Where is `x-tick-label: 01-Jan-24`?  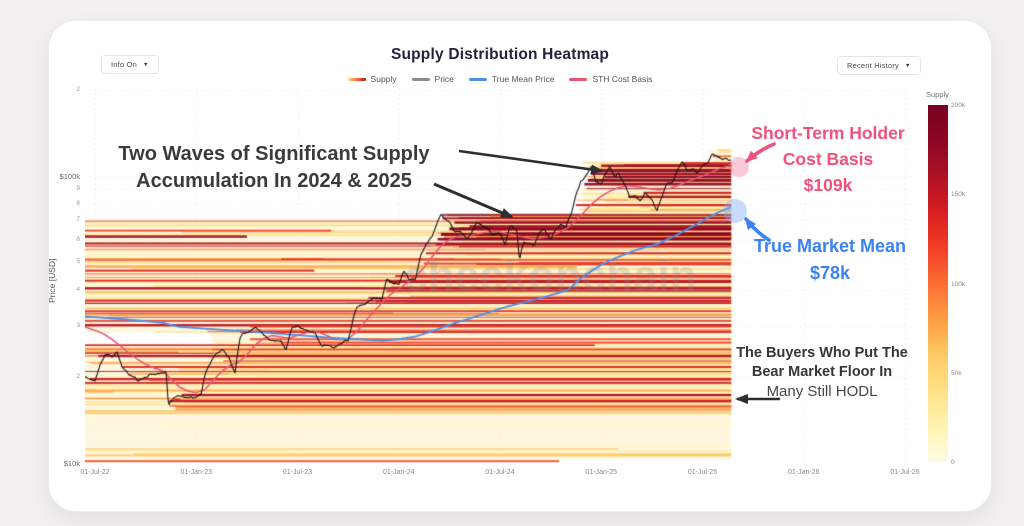
x-tick-label: 01-Jan-24 is located at coordinates (398, 472).